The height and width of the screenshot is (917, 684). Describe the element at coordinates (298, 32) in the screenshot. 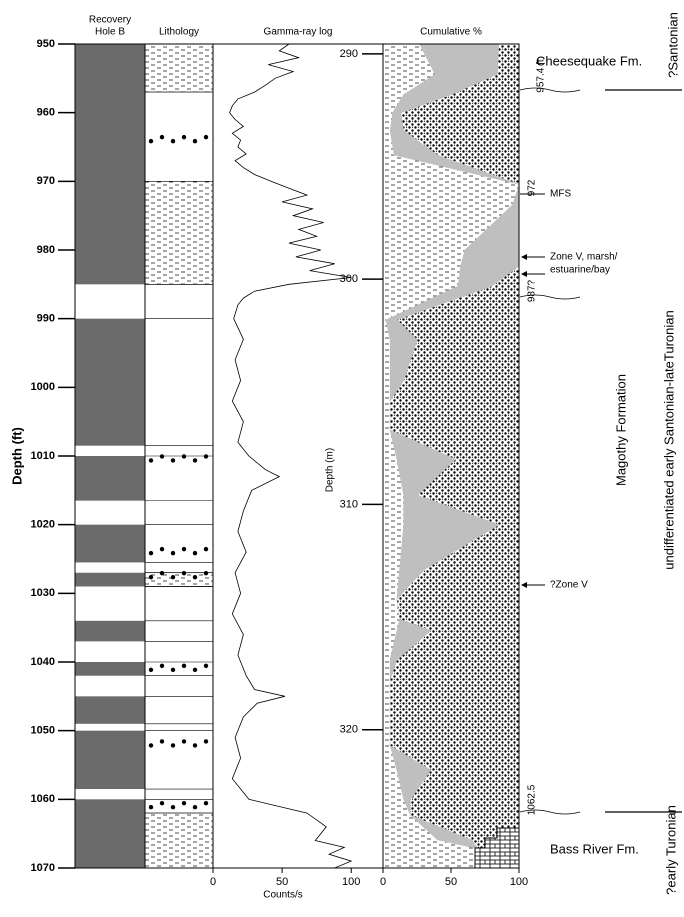

I see `column-header: Gamma-ray log` at that location.